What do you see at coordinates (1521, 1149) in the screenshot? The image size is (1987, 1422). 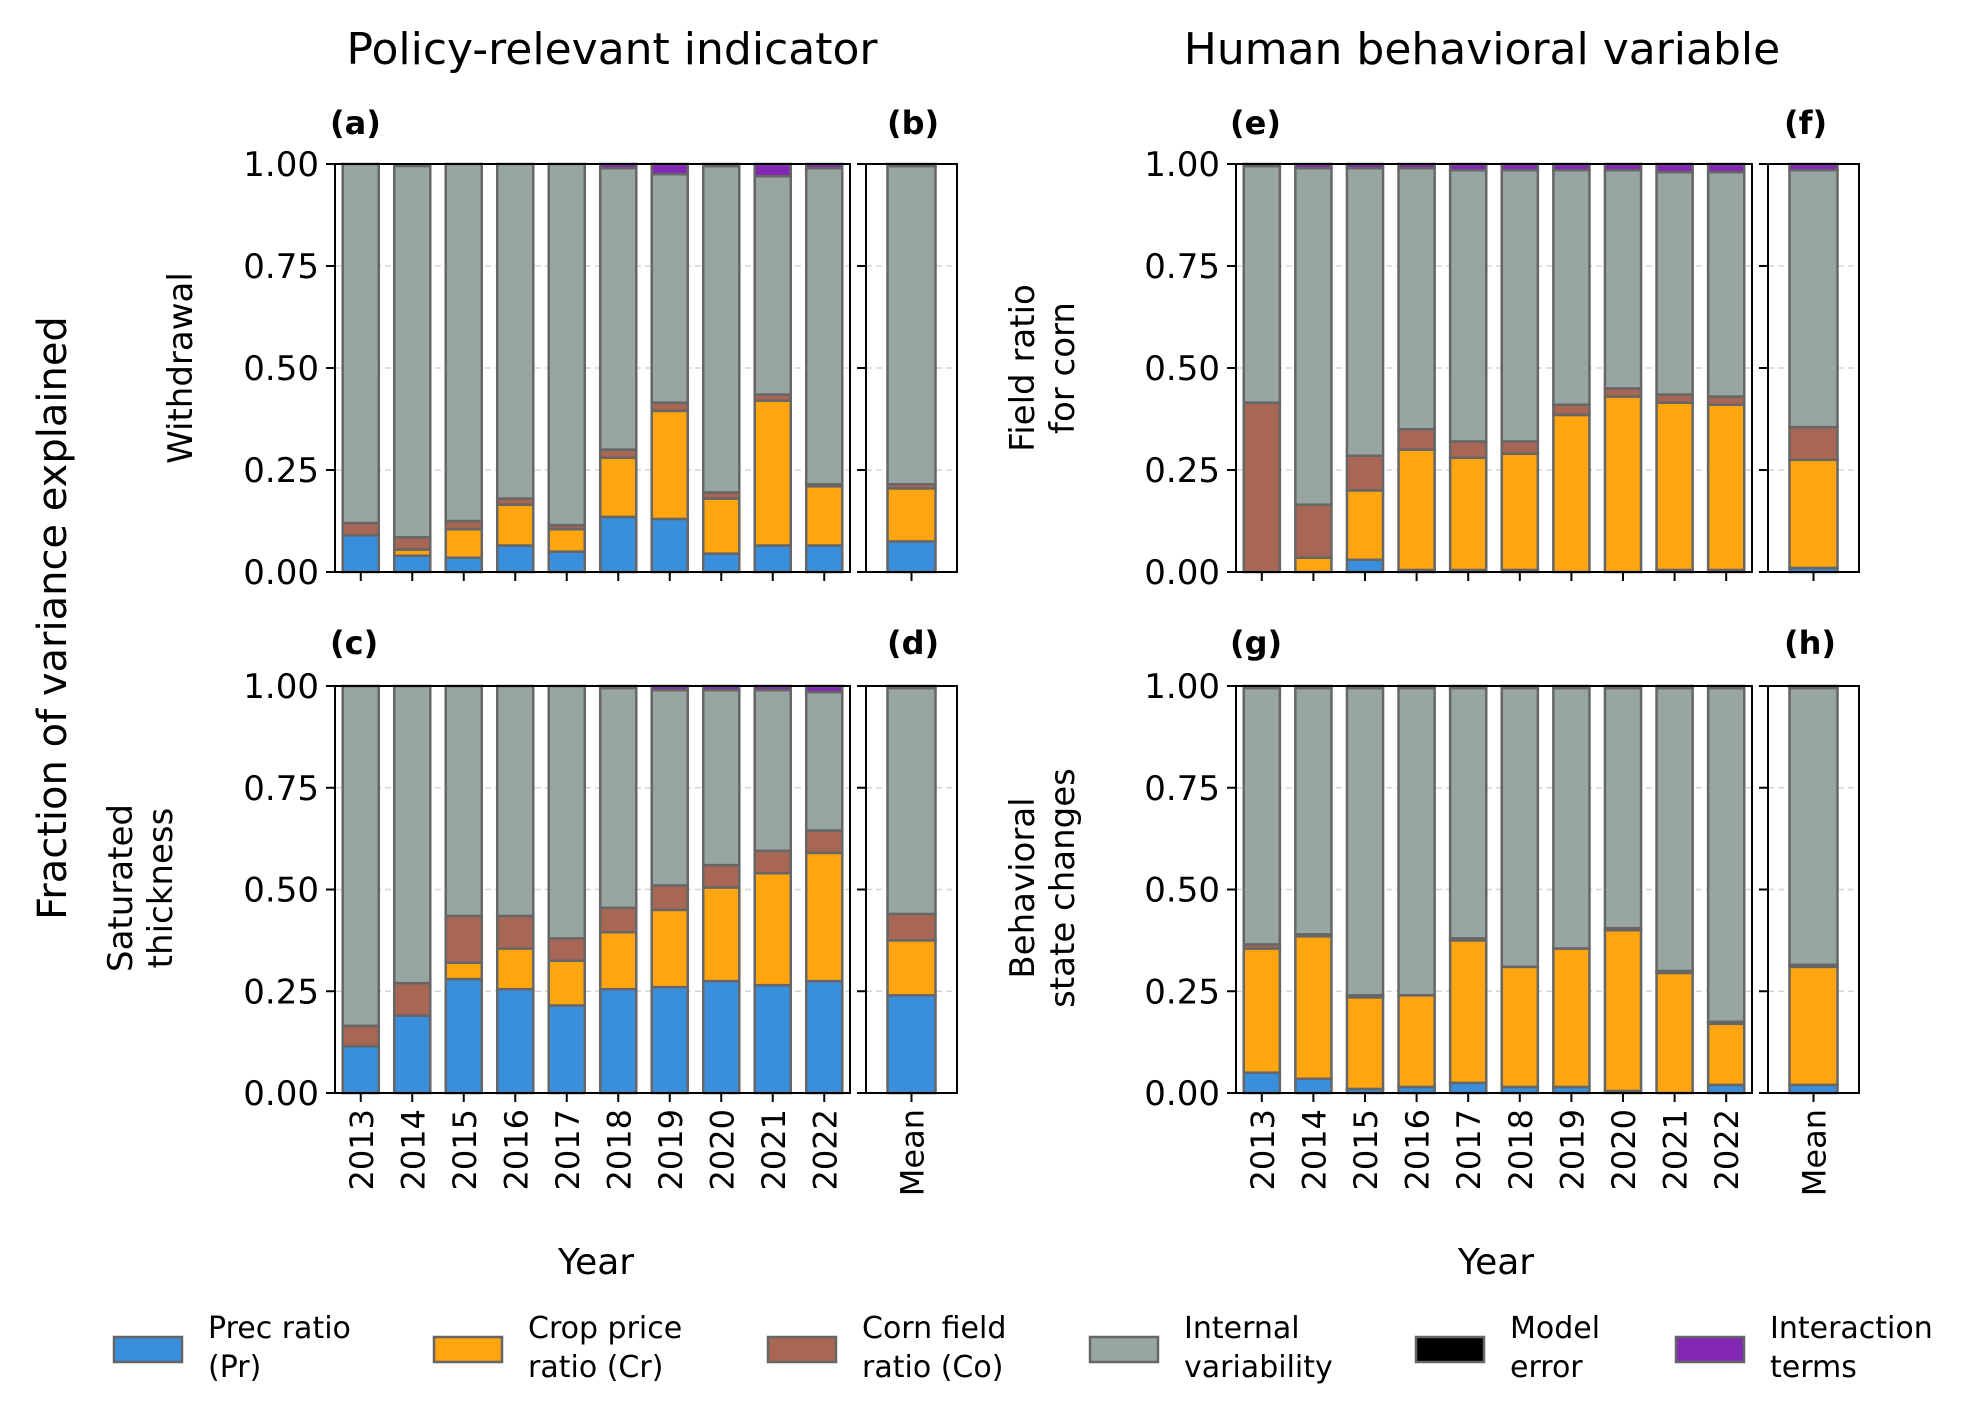 I see `x-tick-label: 2018` at bounding box center [1521, 1149].